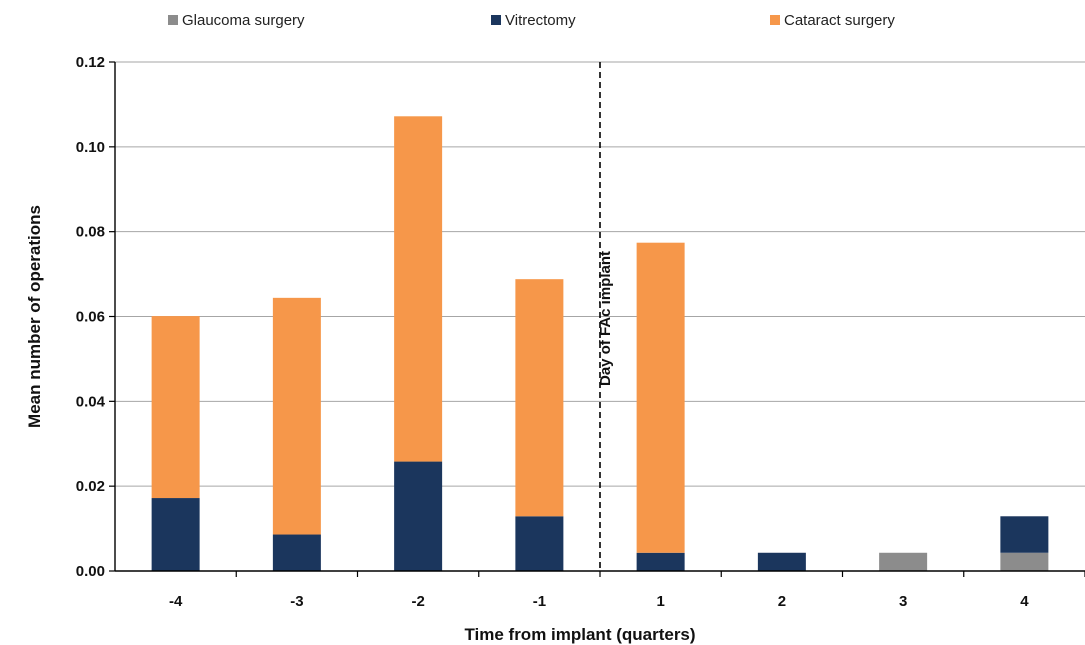  I want to click on x-tick-label: -1, so click(539, 601).